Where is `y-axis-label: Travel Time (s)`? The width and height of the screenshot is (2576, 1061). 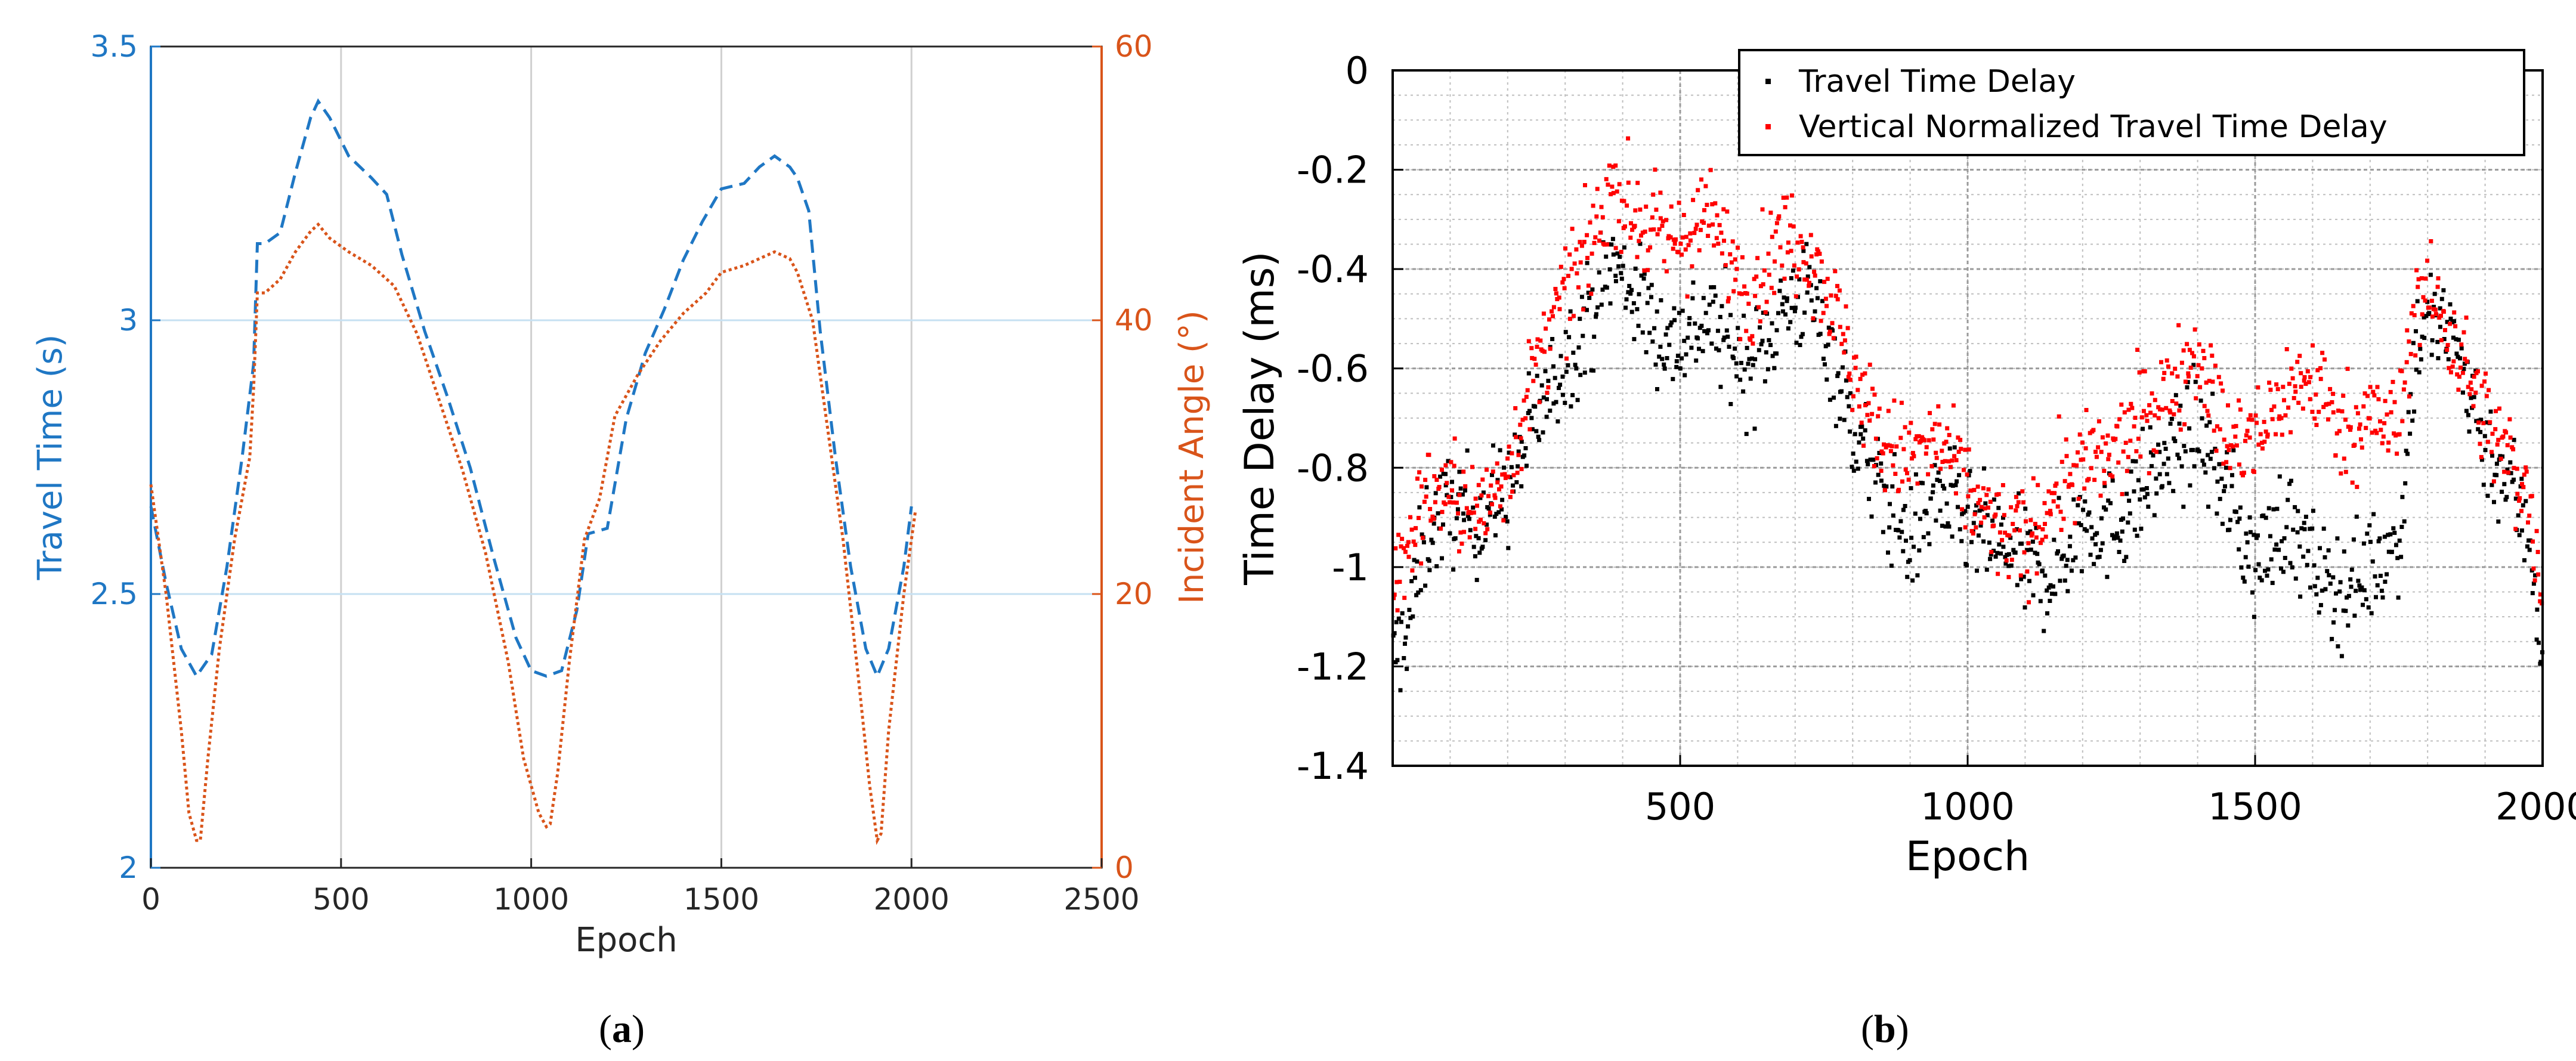 y-axis-label: Travel Time (s) is located at coordinates (50, 458).